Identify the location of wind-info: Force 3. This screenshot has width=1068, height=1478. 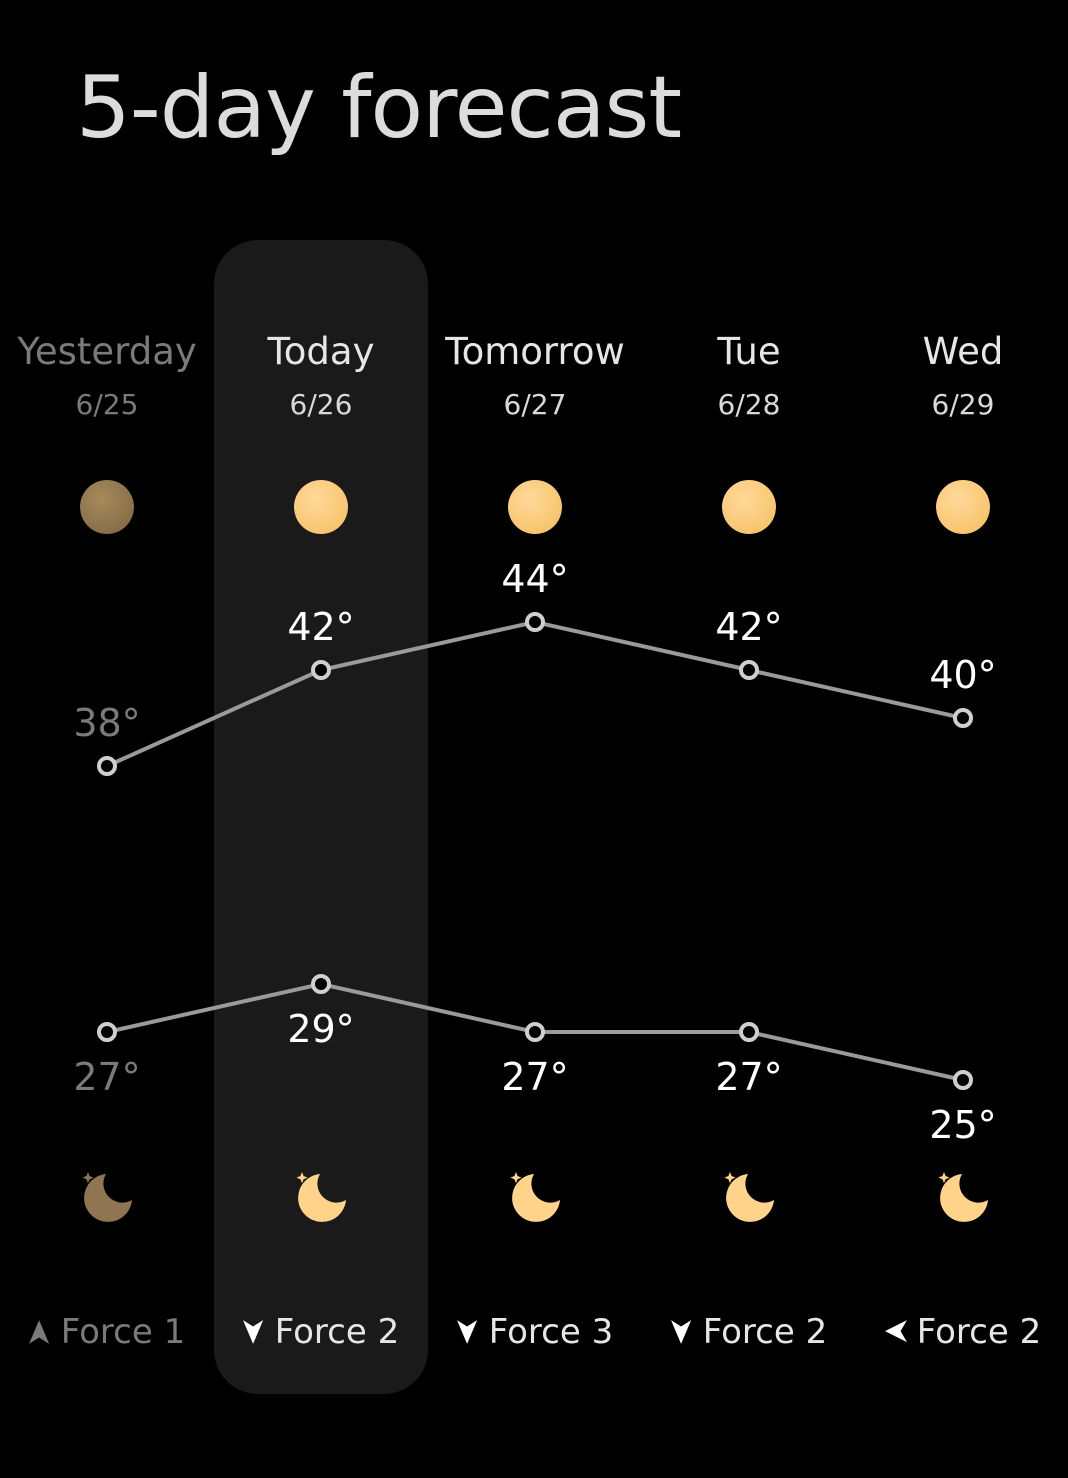
(535, 1332).